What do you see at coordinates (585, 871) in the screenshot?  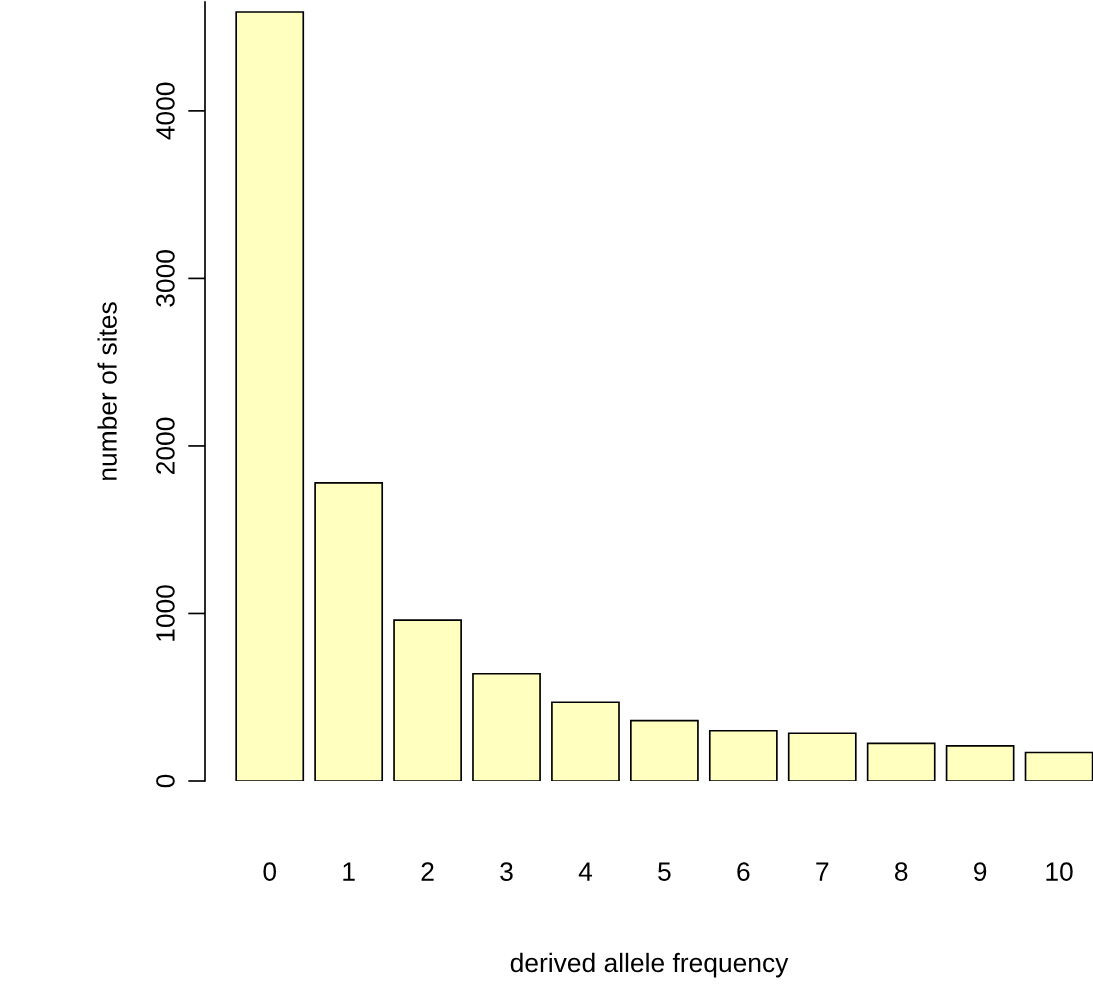 I see `x-tick-label: 4` at bounding box center [585, 871].